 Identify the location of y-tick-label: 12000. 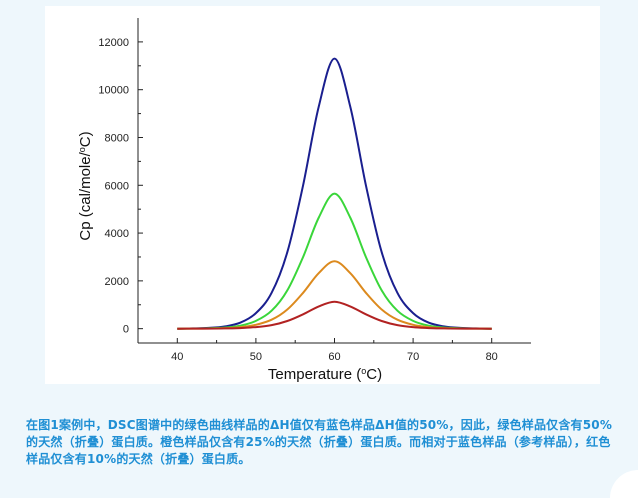
(113, 43).